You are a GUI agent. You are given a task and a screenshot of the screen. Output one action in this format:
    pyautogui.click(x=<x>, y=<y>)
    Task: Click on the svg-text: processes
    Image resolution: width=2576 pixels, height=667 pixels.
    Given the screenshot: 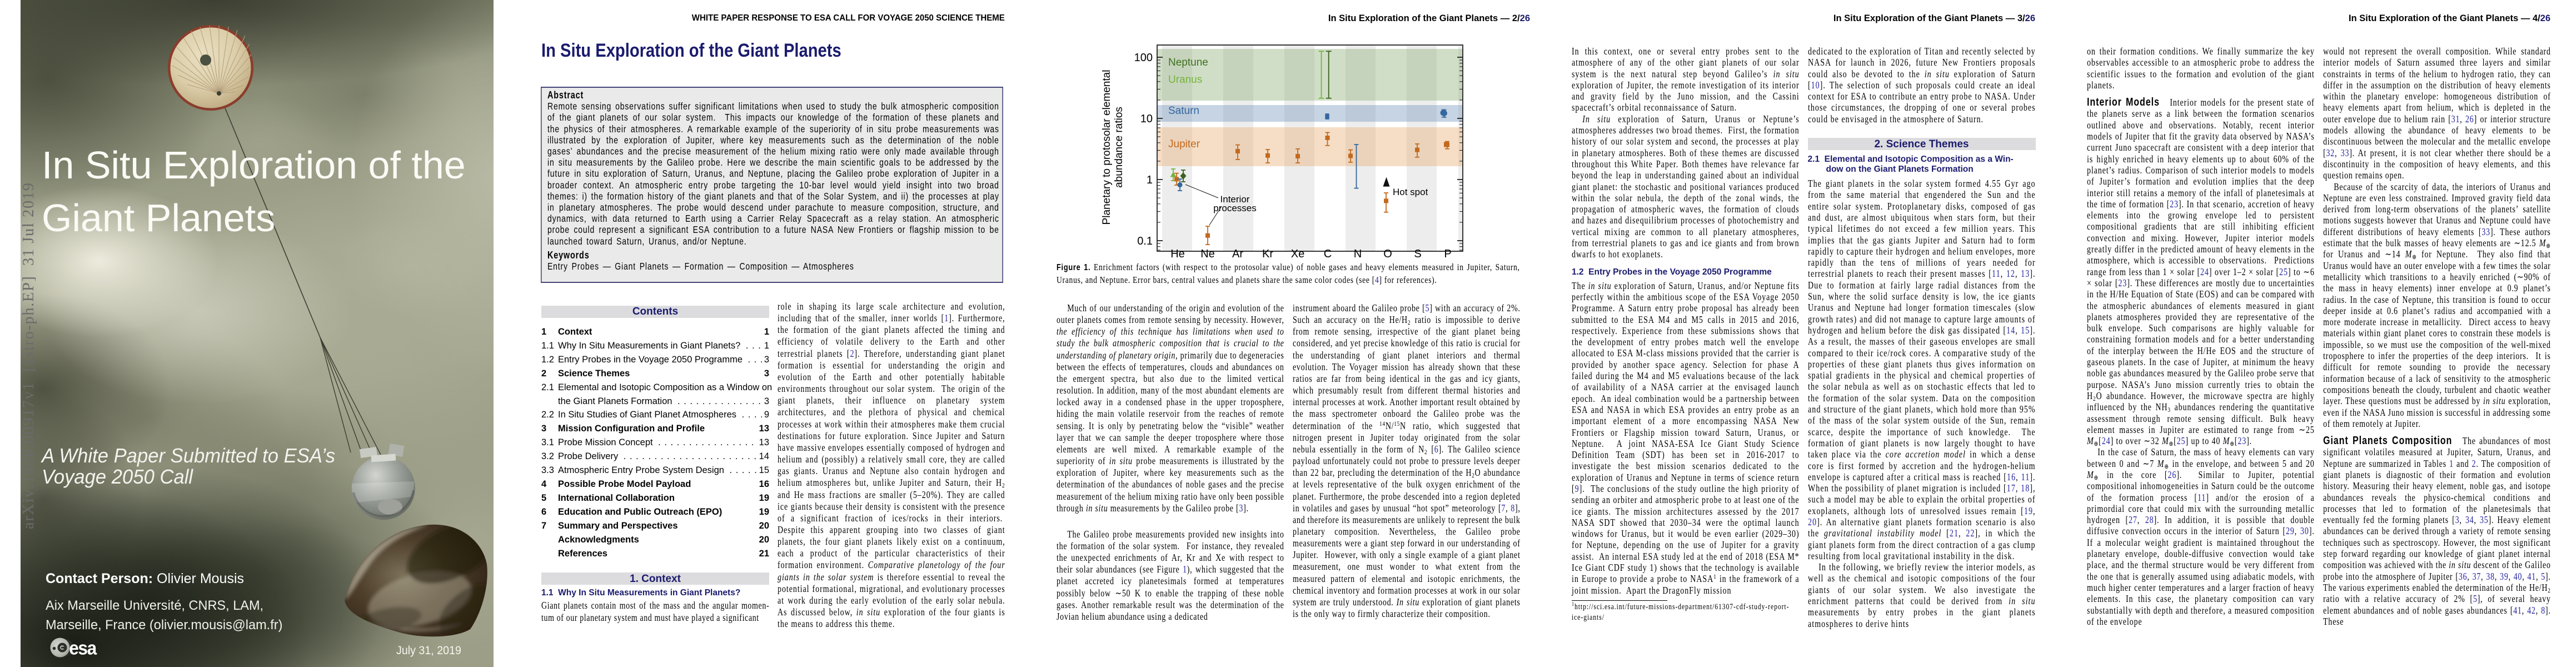 What is the action you would take?
    pyautogui.click(x=1234, y=208)
    